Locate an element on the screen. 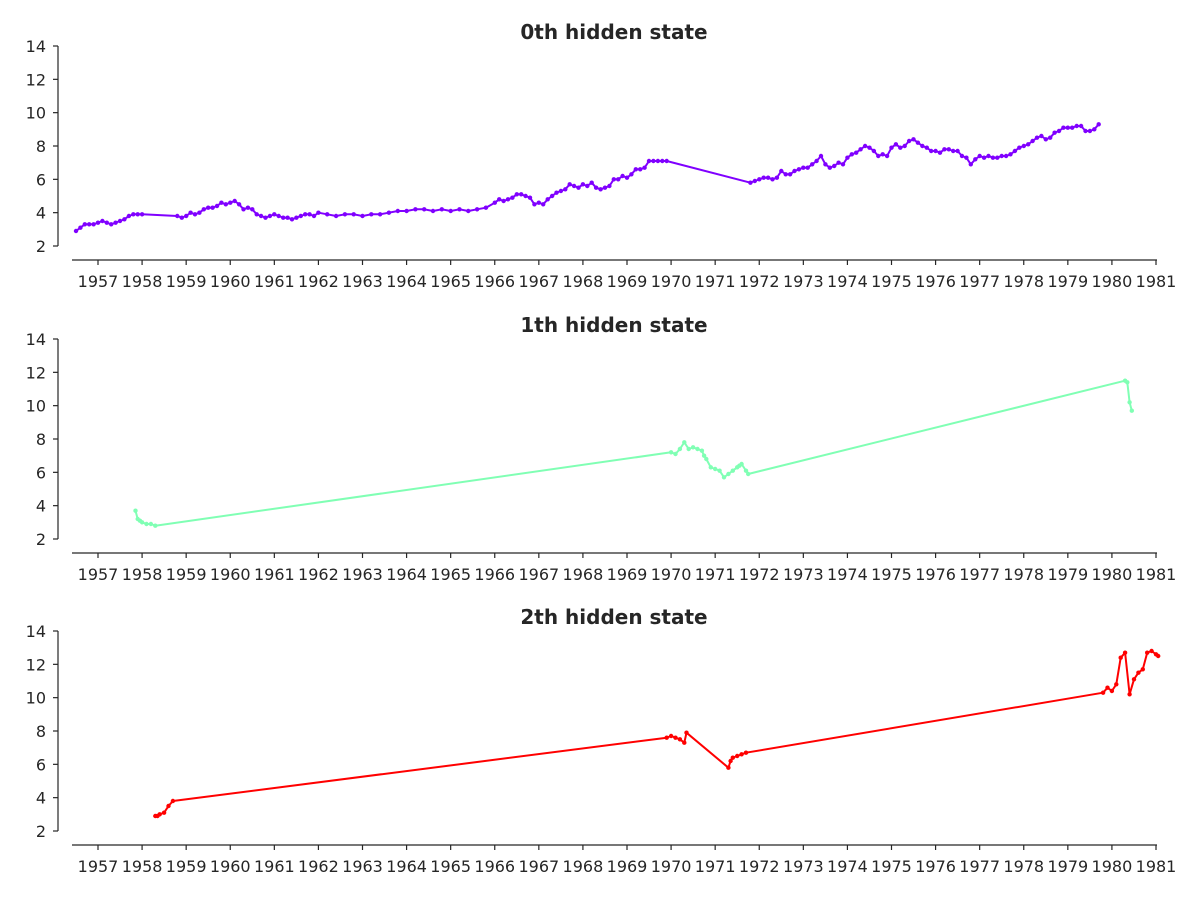 This screenshot has width=1200, height=900. y-tick-label: 4 is located at coordinates (41, 506).